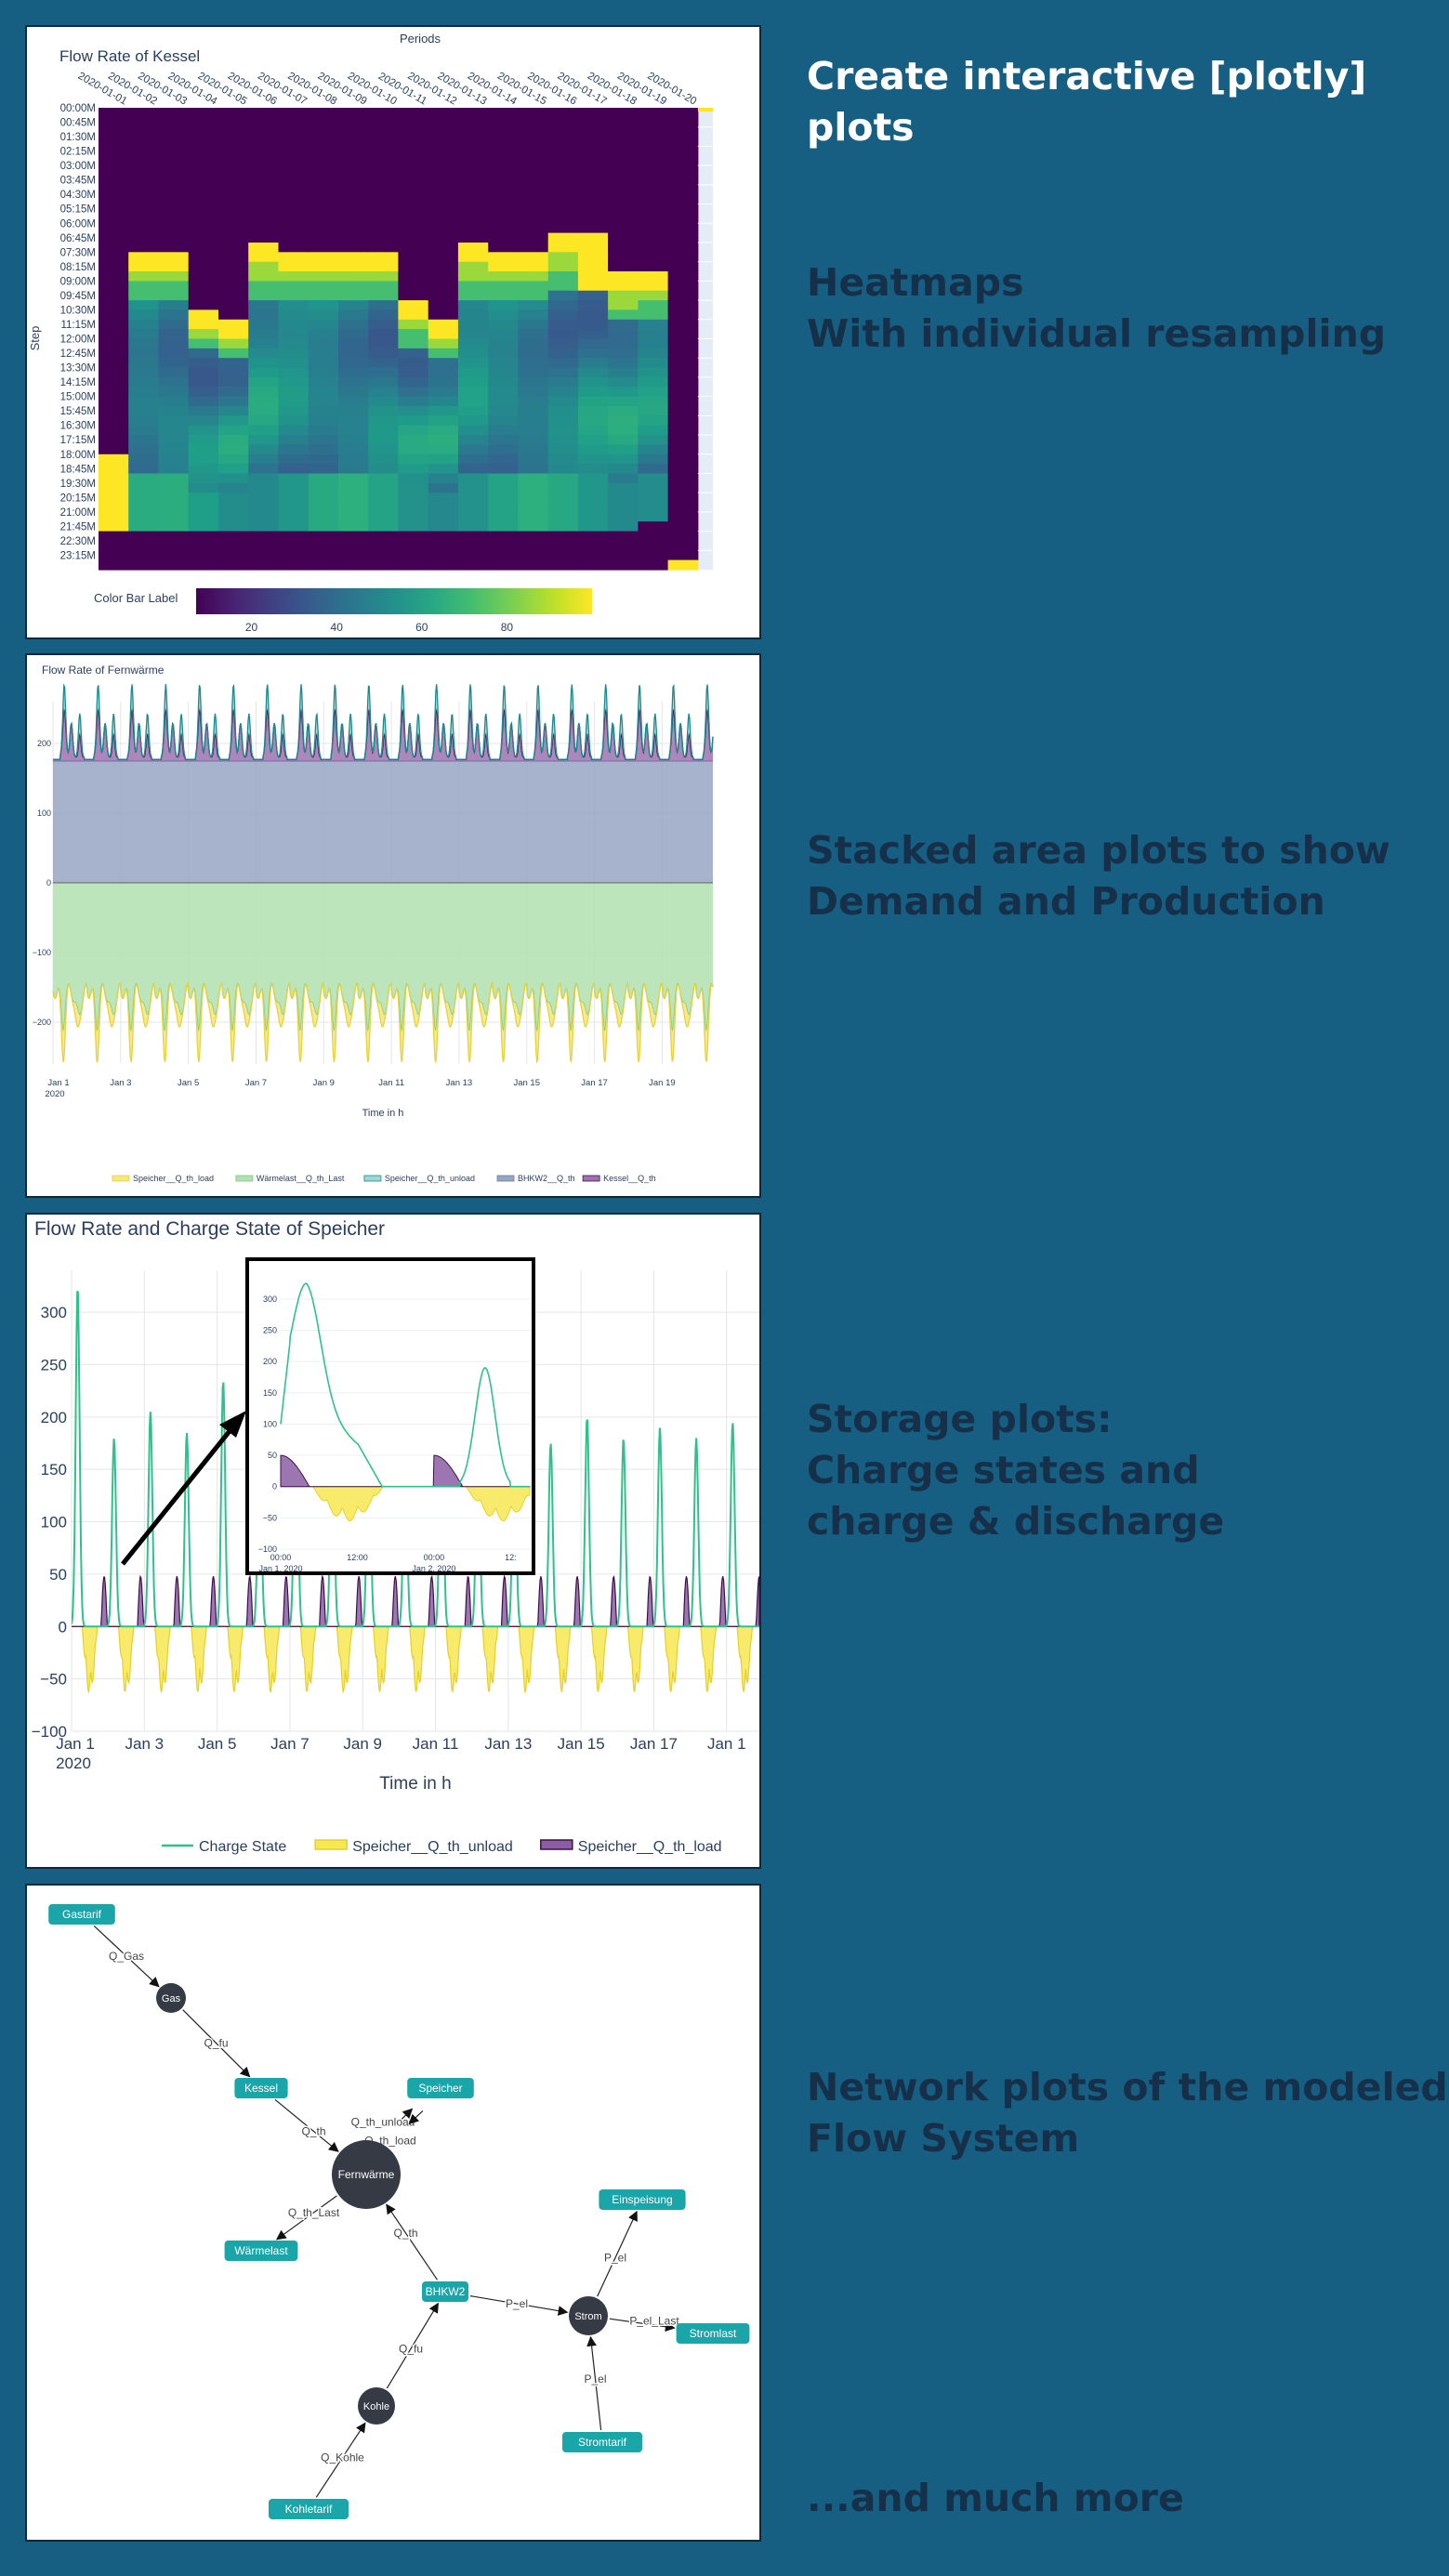 This screenshot has width=1449, height=2576. What do you see at coordinates (251, 627) in the screenshot?
I see `heatmap-colorbar-tick: 20` at bounding box center [251, 627].